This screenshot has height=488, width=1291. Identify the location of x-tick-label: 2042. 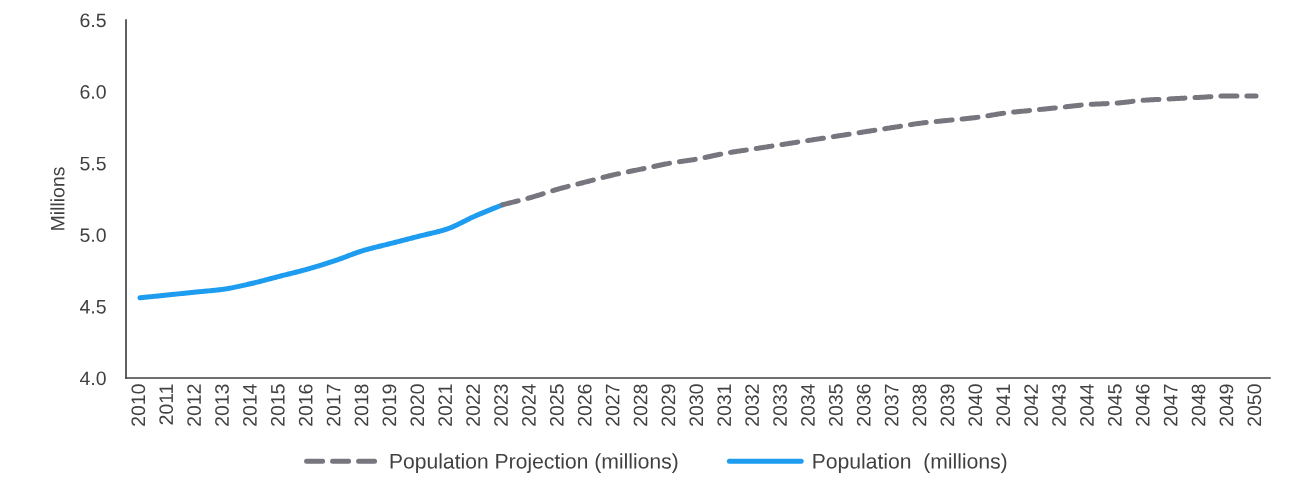
(1031, 405).